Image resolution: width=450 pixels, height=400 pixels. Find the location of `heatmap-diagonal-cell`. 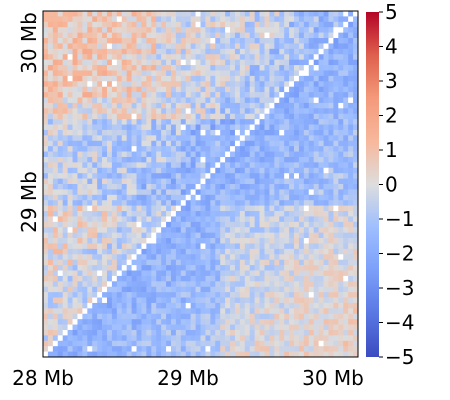

heatmap-diagonal-cell is located at coordinates (311, 62).